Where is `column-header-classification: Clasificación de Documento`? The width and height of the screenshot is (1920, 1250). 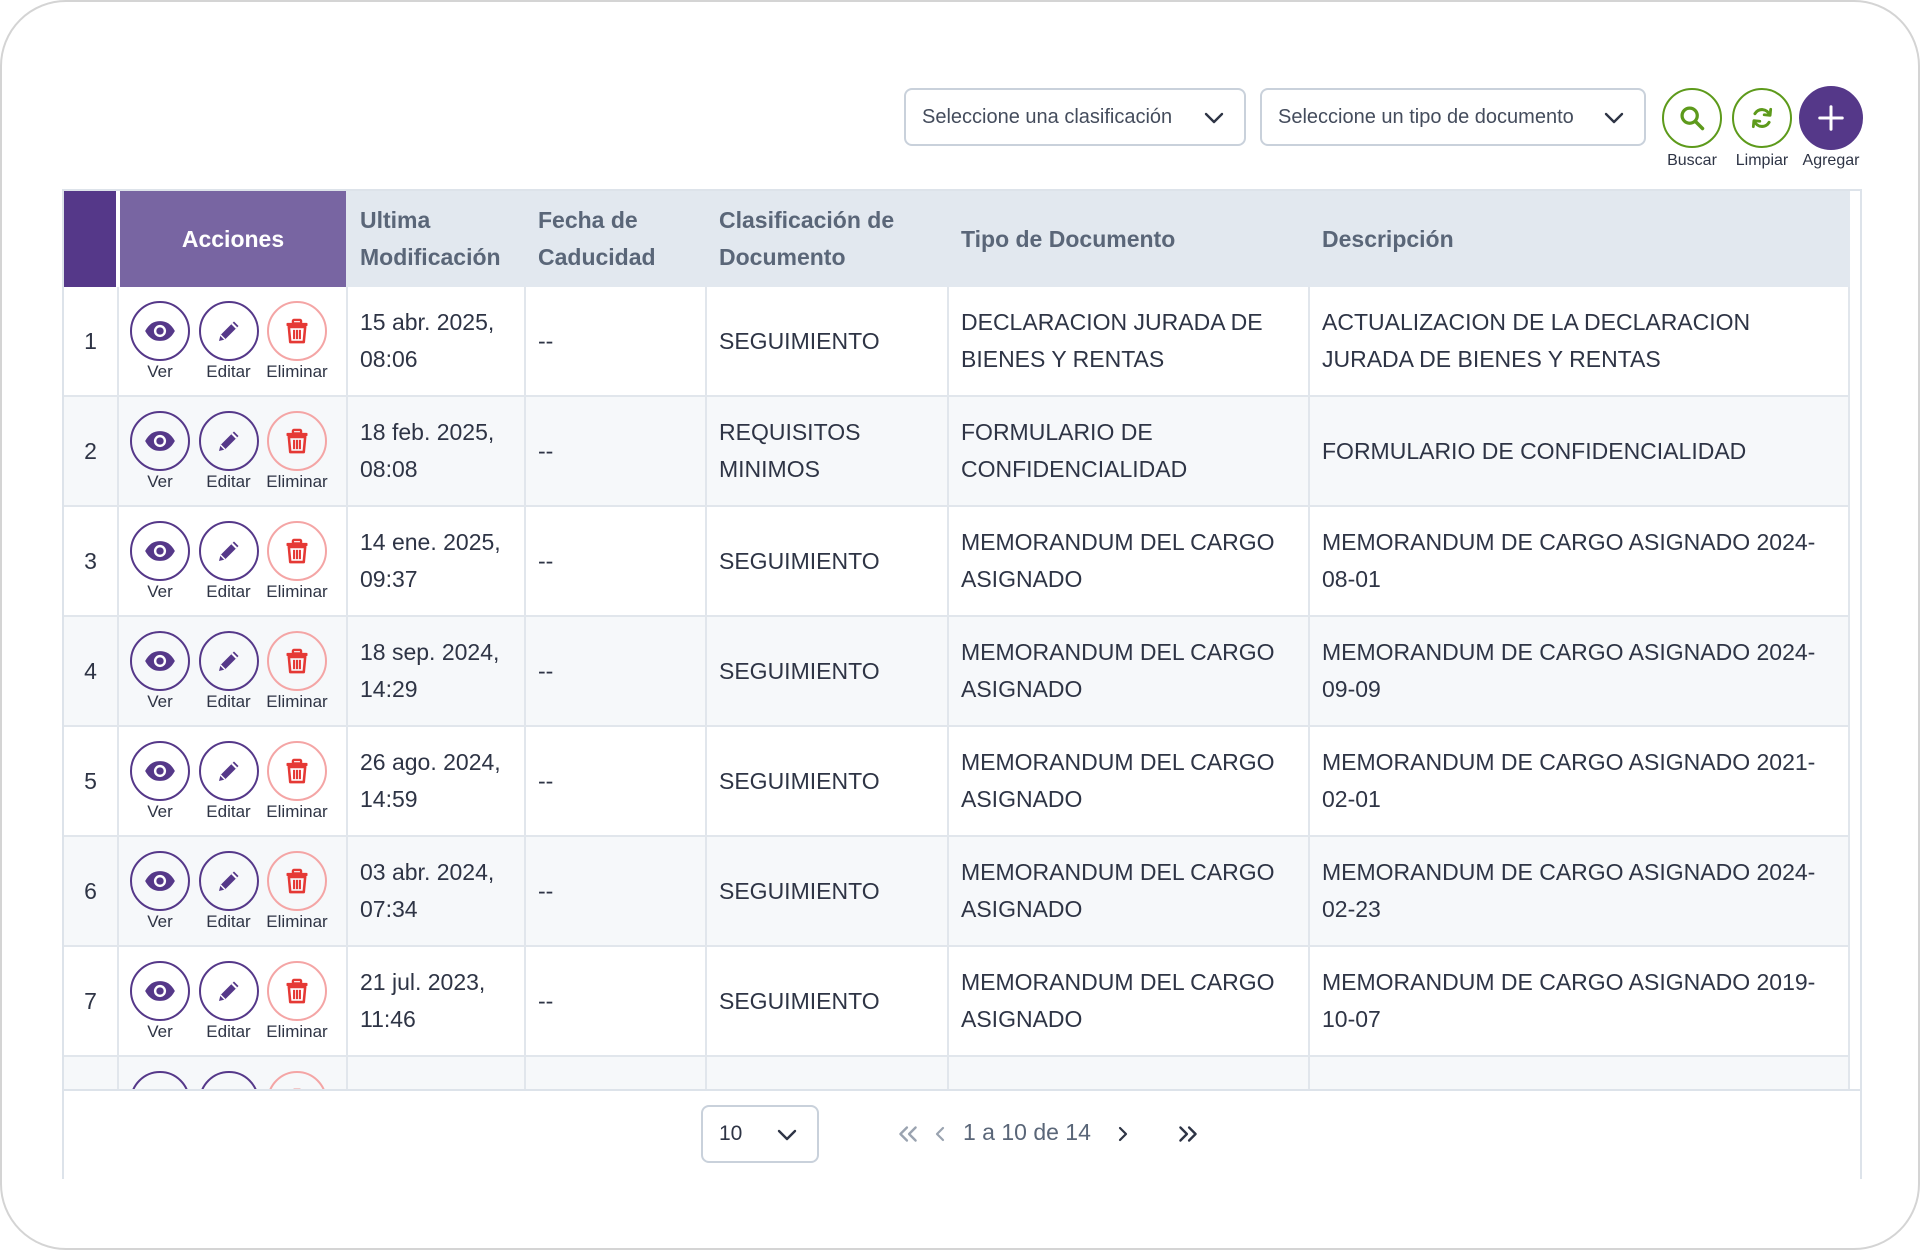 column-header-classification: Clasificación de Documento is located at coordinates (827, 239).